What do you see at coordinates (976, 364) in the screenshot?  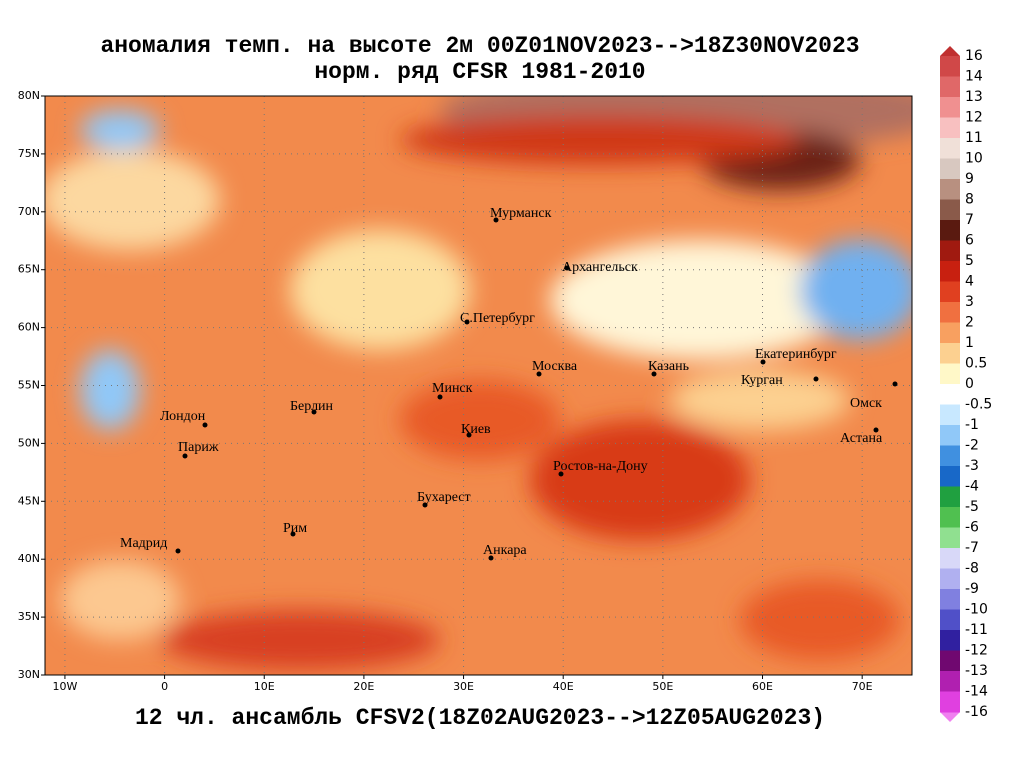 I see `colorbar-label: 0.5` at bounding box center [976, 364].